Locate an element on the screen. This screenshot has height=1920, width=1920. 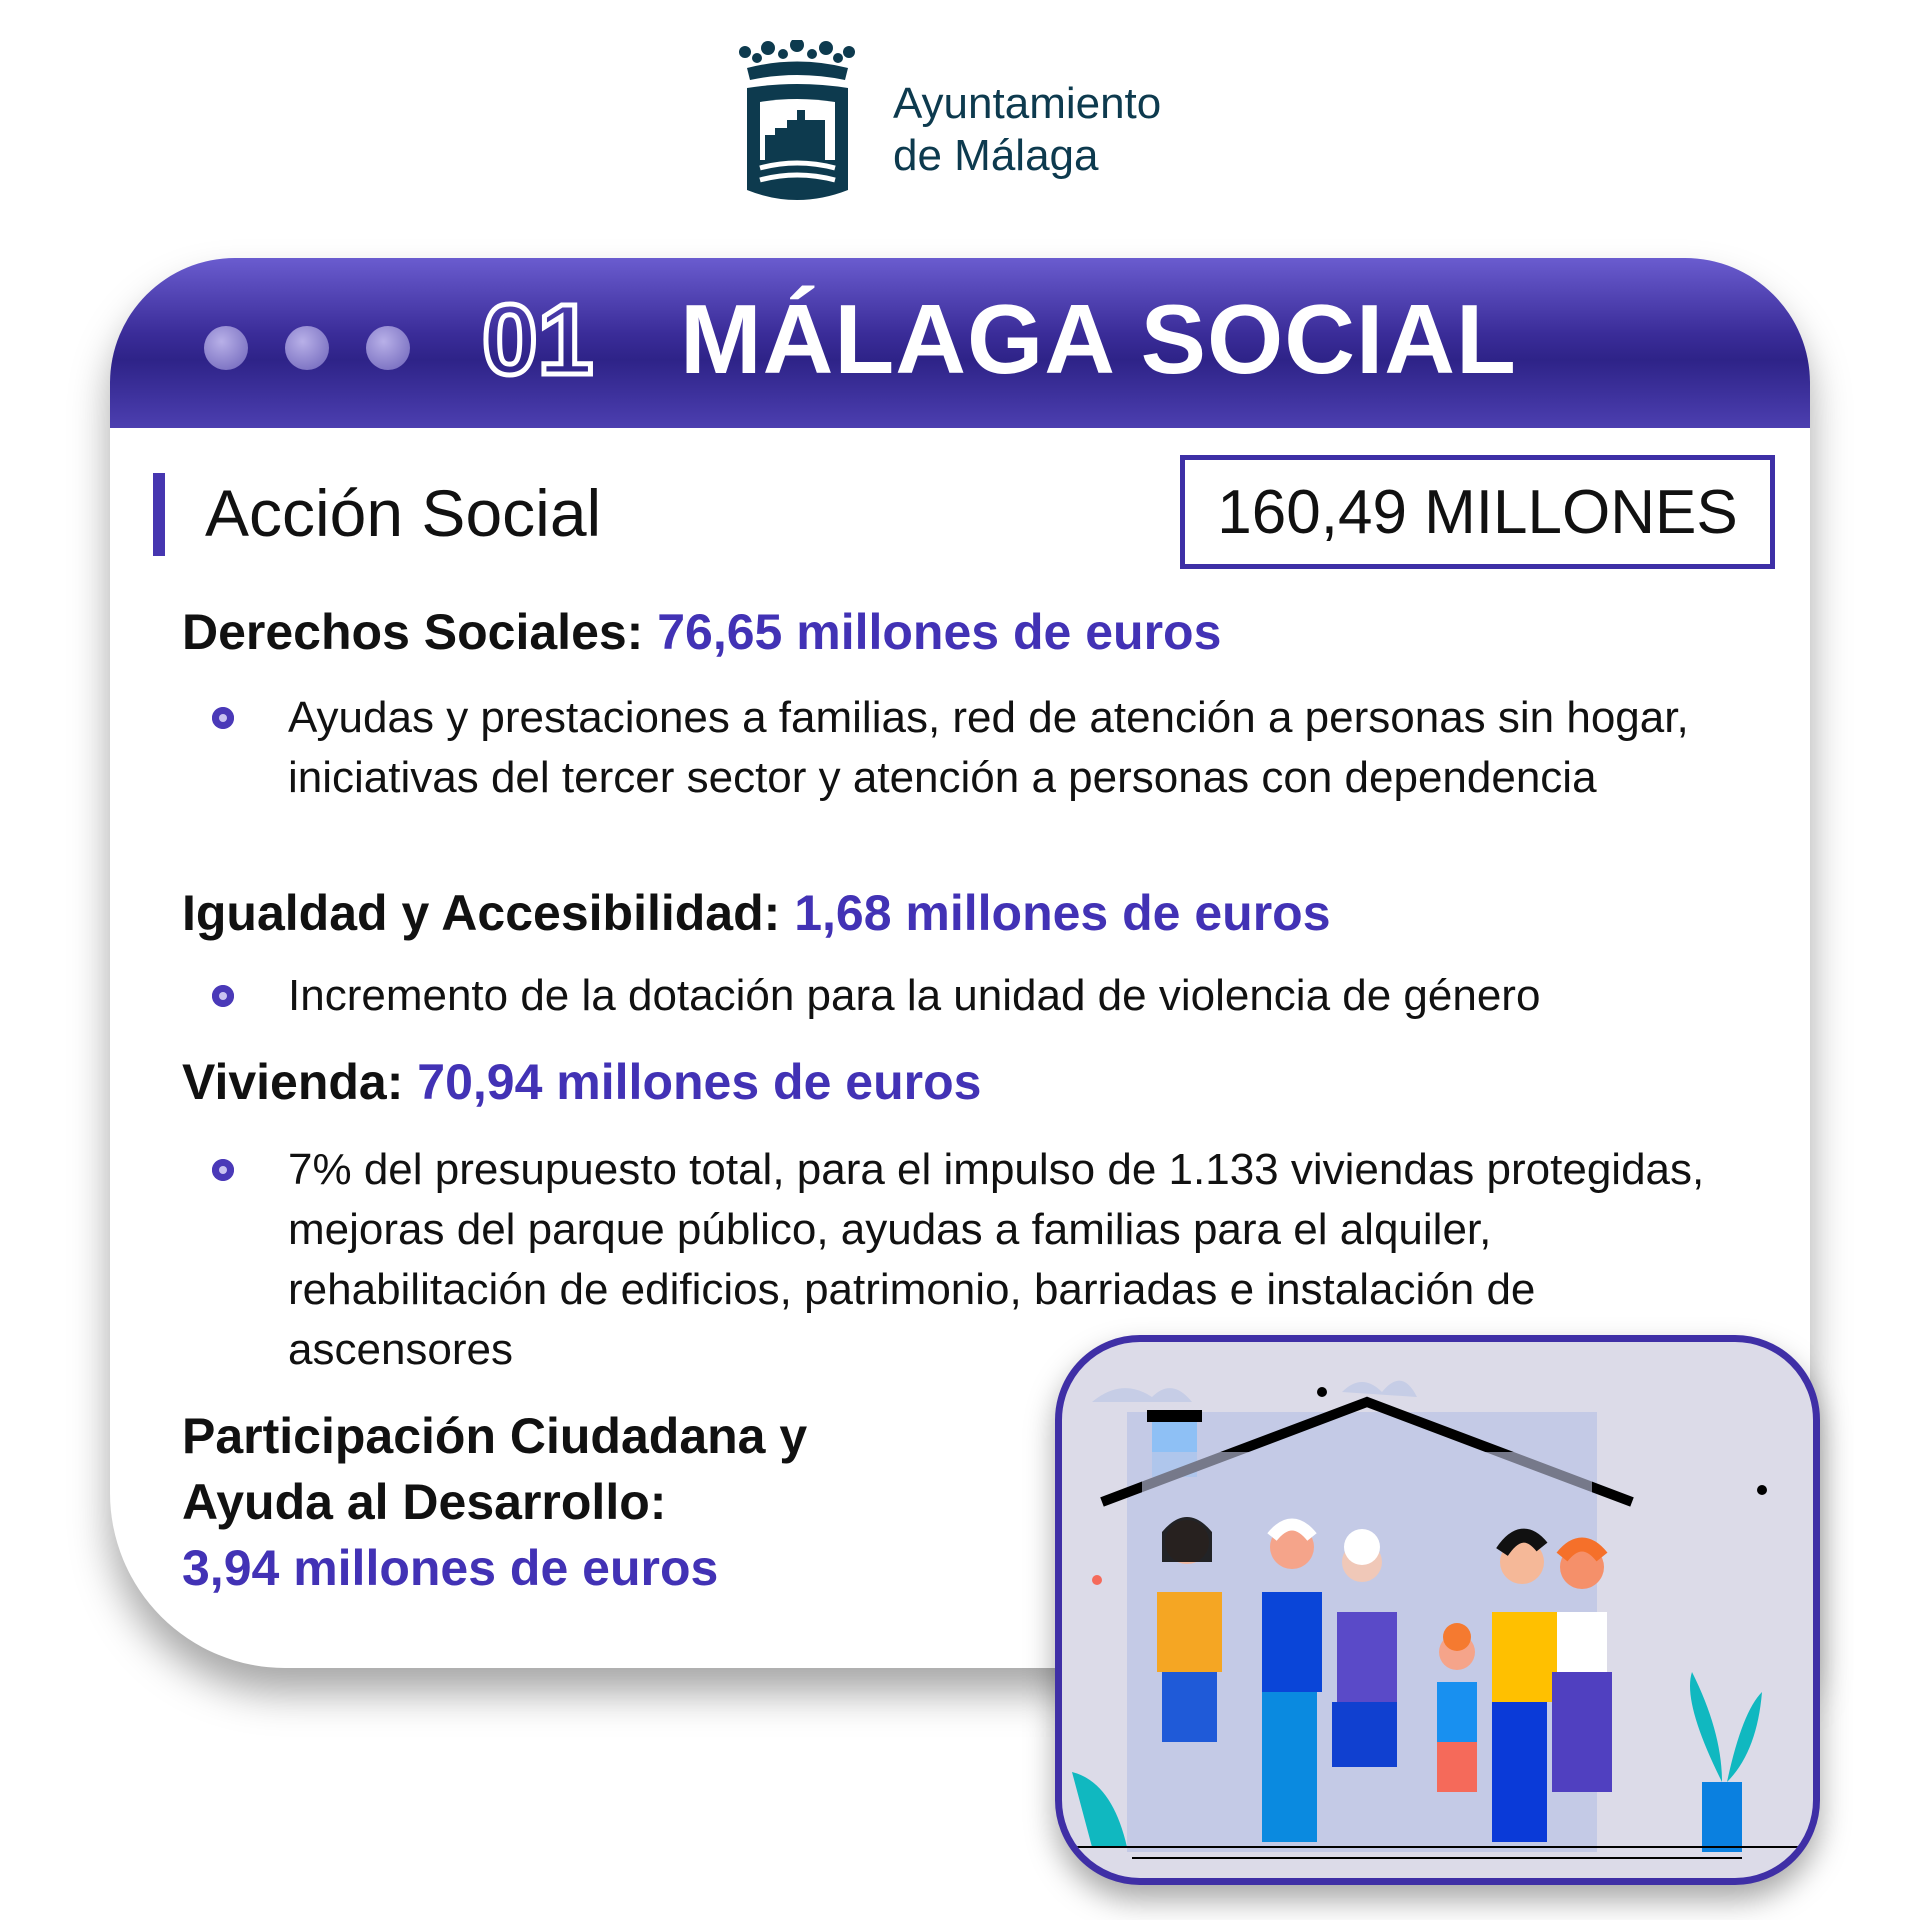
coat-of-arms-icon is located at coordinates (797, 120).